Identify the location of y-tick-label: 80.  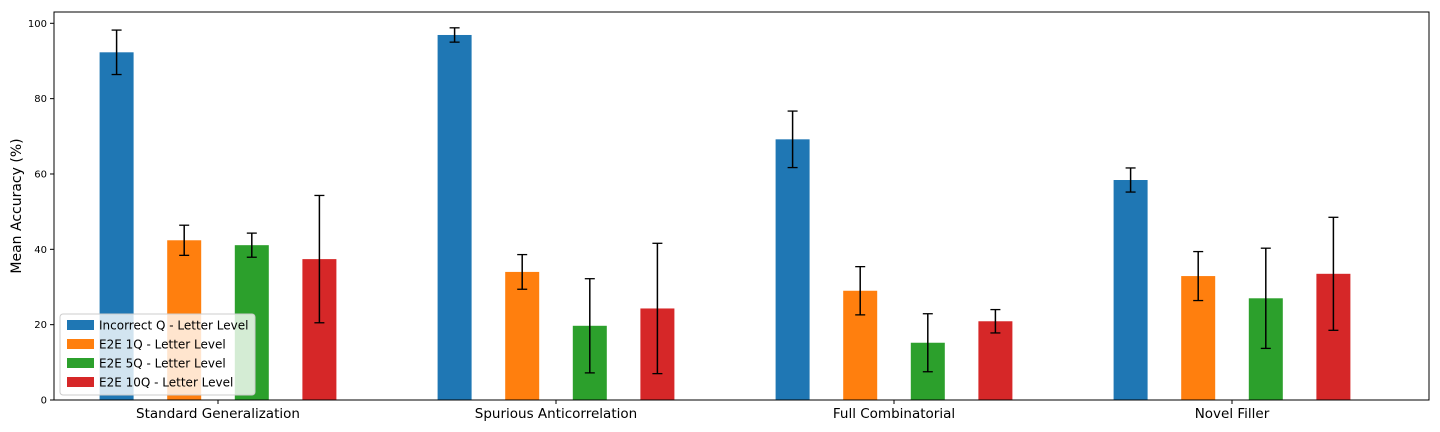
(40, 99).